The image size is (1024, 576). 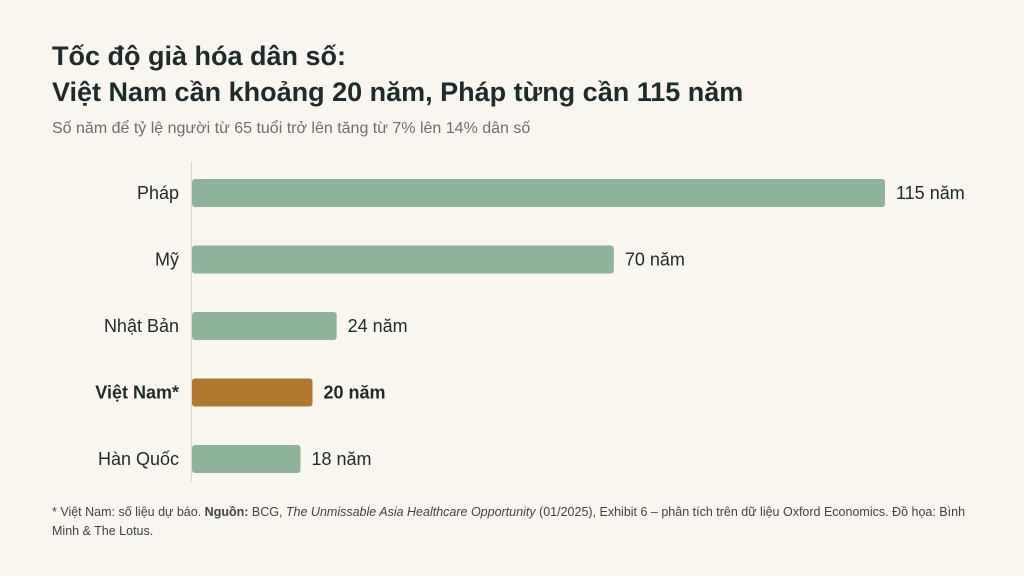 I want to click on value-label: 20 năm, so click(x=355, y=393).